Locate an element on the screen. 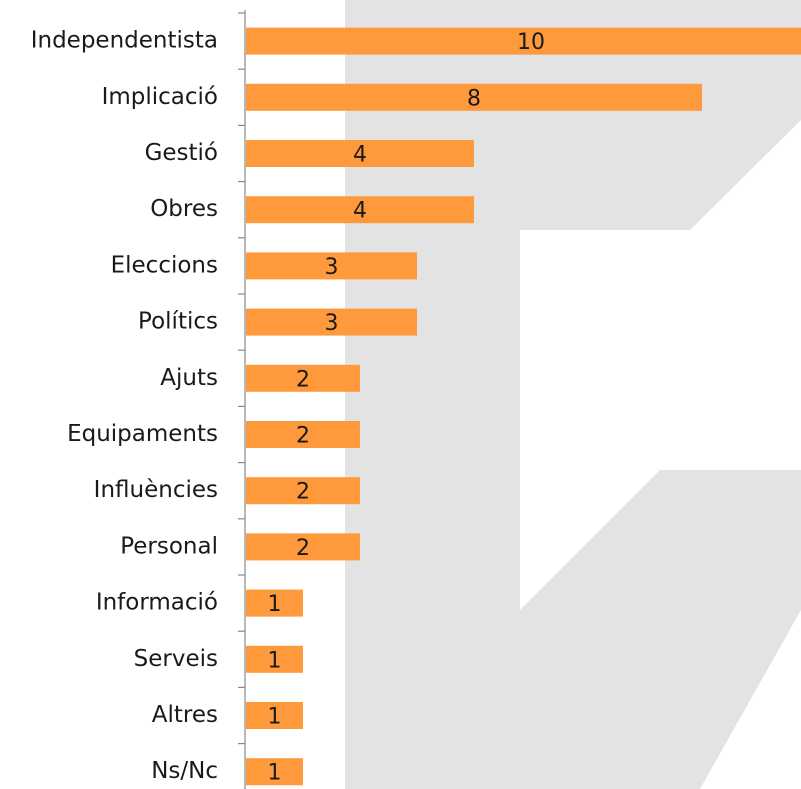  category-label: Informació is located at coordinates (157, 603).